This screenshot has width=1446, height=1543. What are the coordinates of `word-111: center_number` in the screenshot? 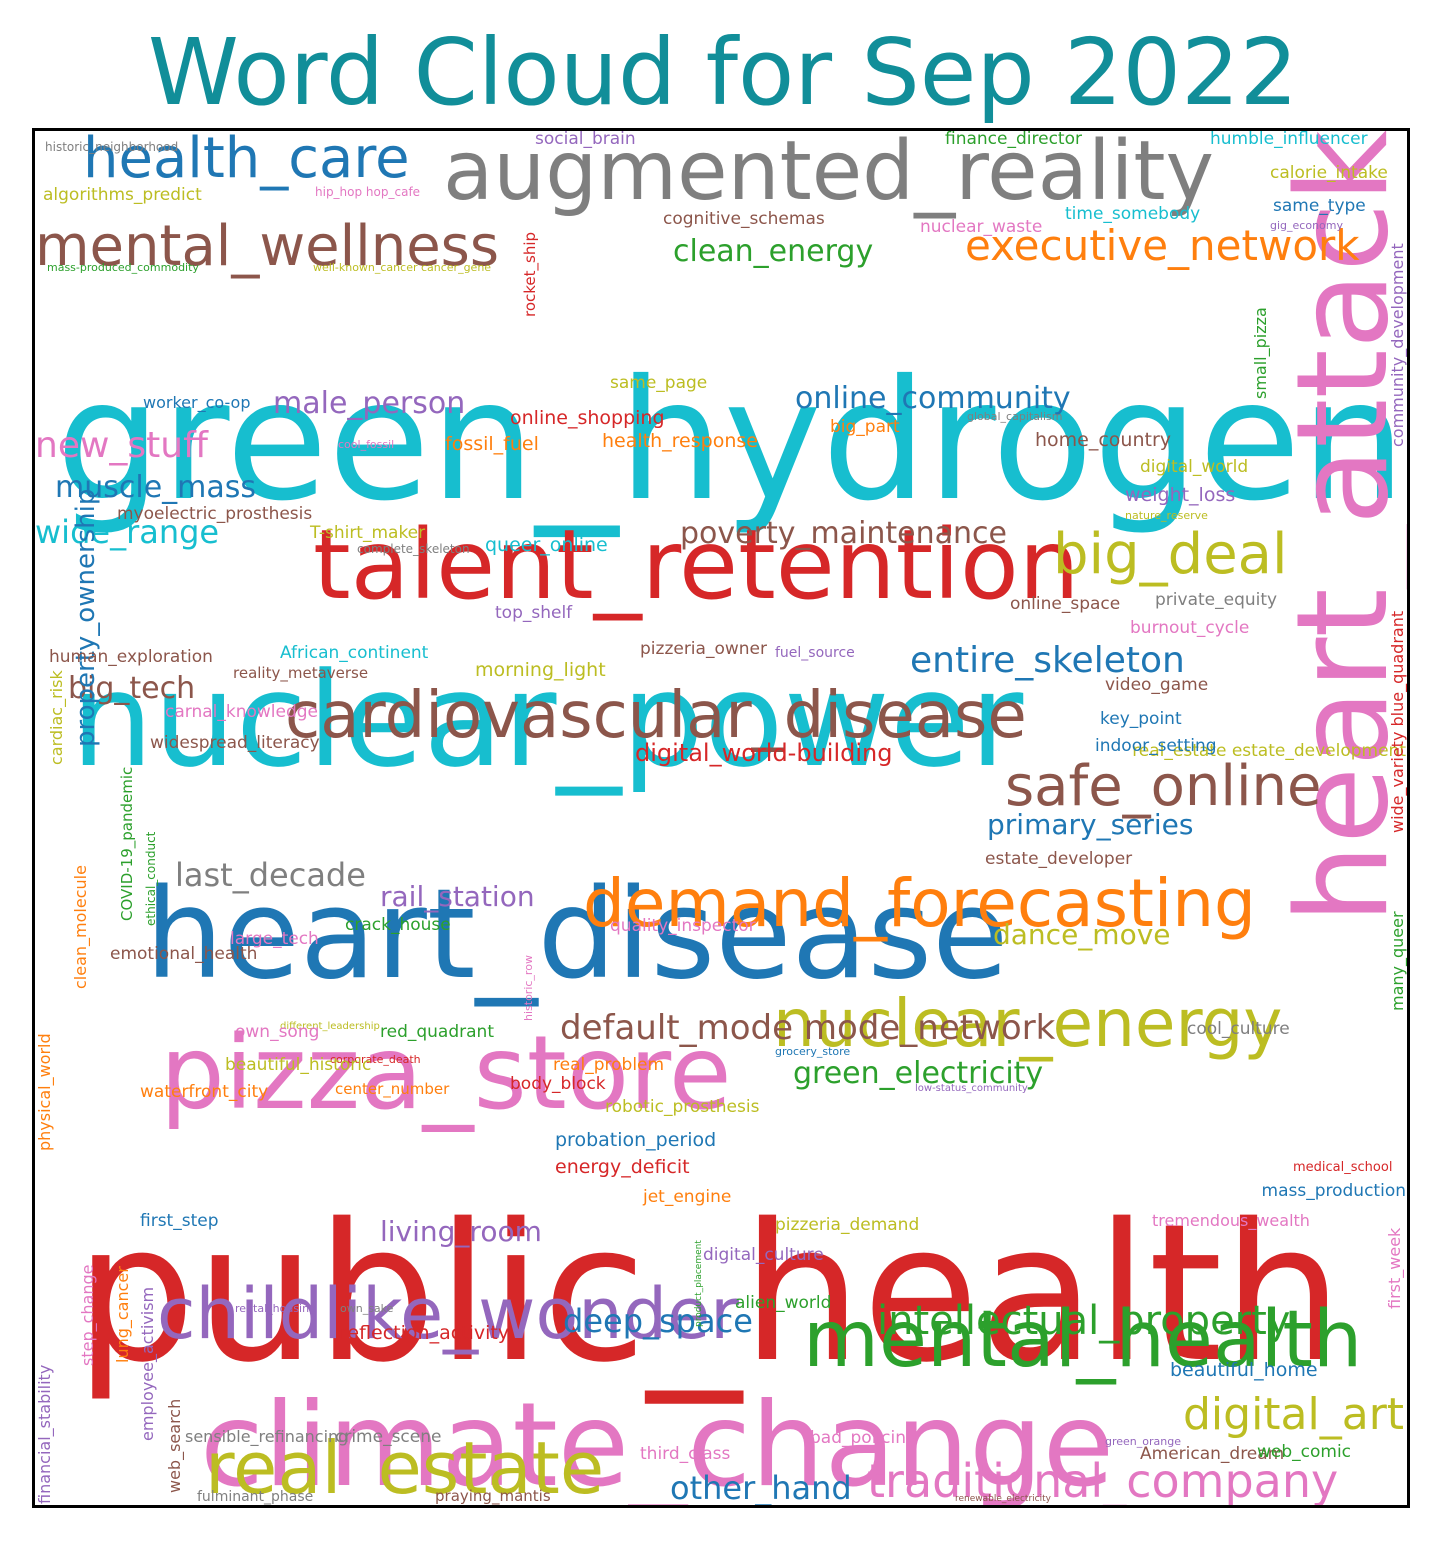 It's located at (392, 1089).